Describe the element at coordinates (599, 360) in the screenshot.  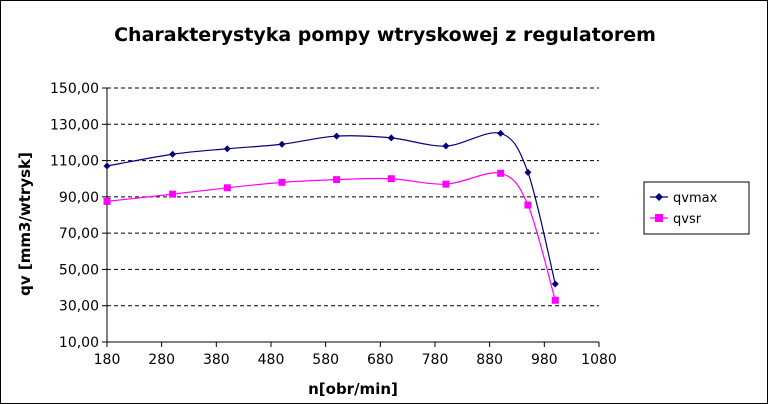
I see `x-tick-label: 1080` at that location.